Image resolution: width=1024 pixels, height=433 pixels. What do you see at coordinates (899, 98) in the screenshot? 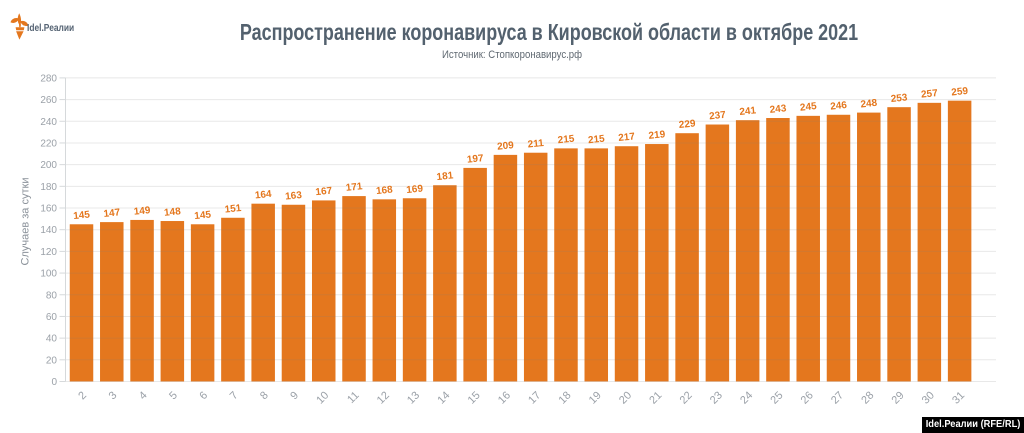
I see `svg-text: 253` at bounding box center [899, 98].